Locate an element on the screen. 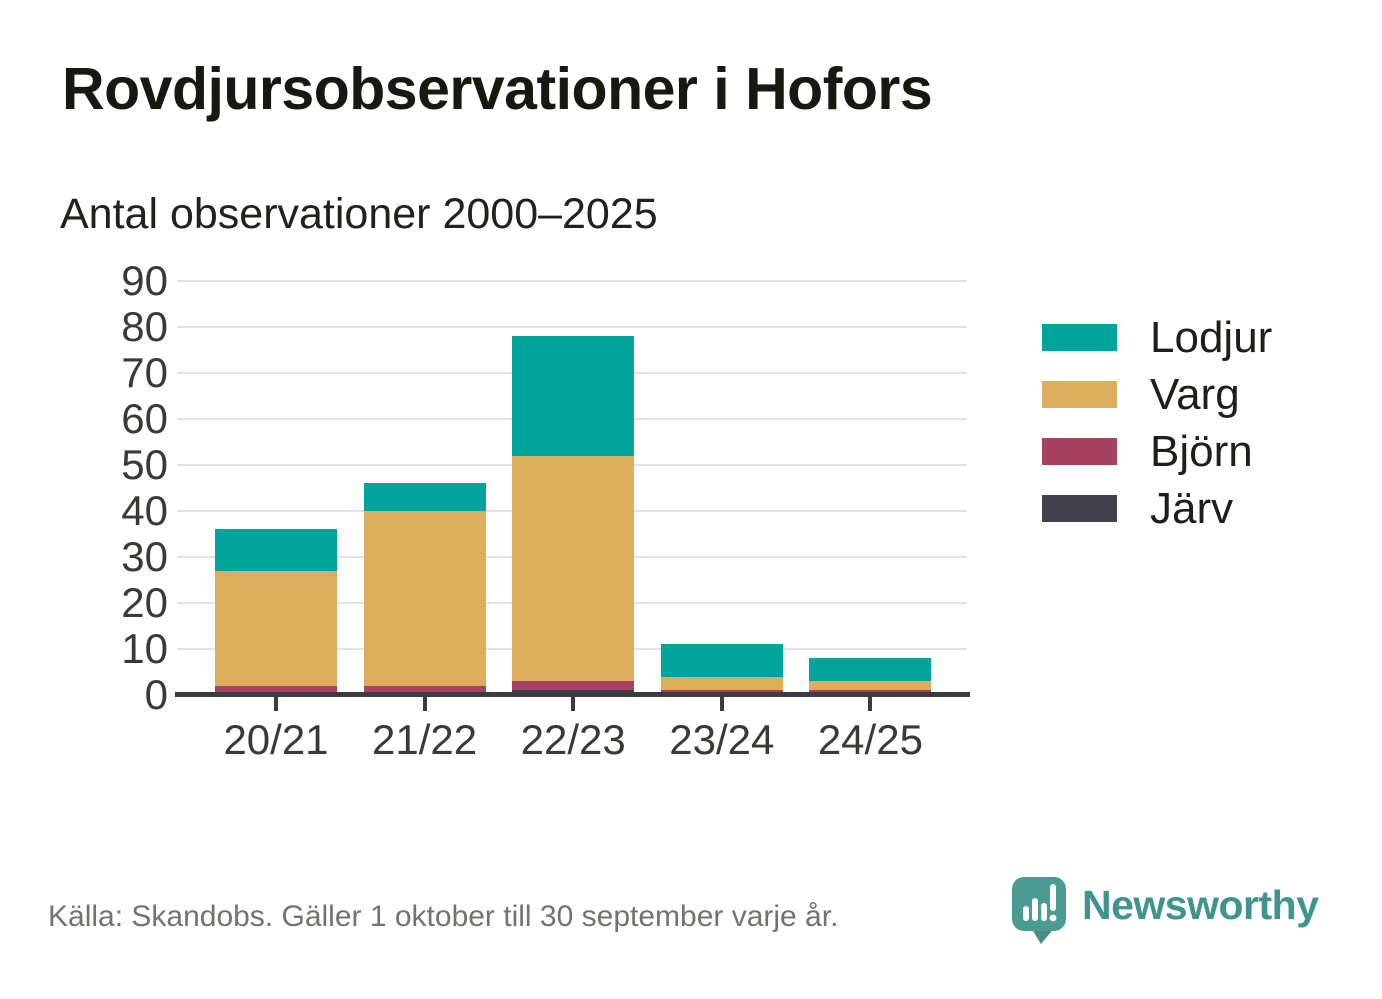  newsworthy-speech-bubble-chart-icon is located at coordinates (1039, 910).